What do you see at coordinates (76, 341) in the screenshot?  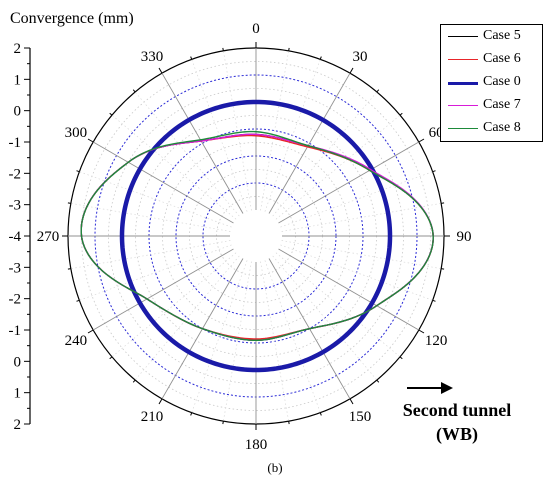 I see `angular-tick-label: 240` at bounding box center [76, 341].